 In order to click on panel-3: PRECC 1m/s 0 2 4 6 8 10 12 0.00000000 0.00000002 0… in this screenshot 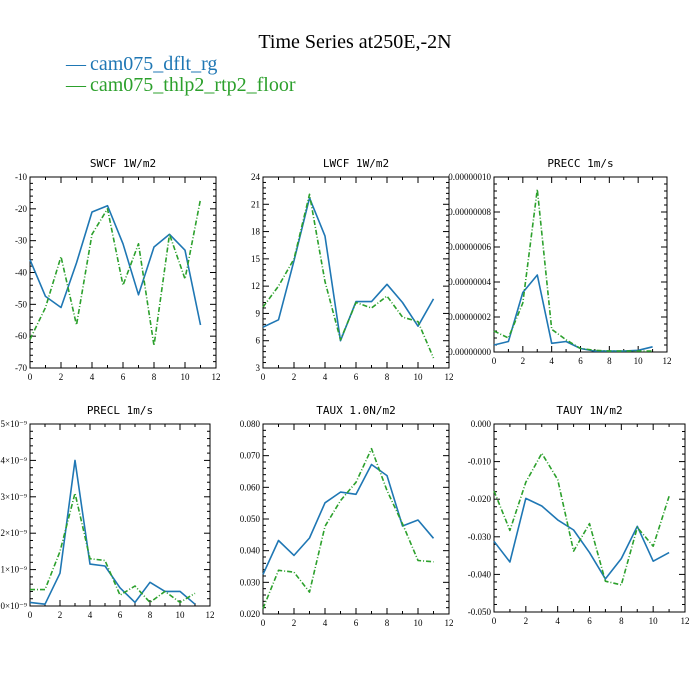, I will do `click(559, 261)`.